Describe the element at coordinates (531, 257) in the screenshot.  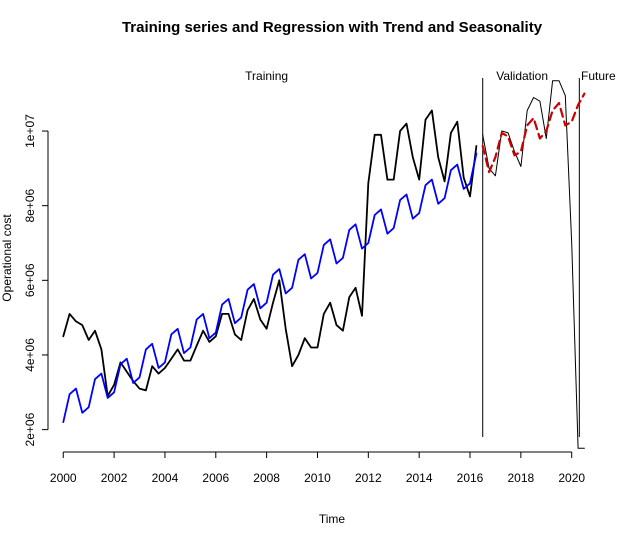
I see `period-divider-lines` at that location.